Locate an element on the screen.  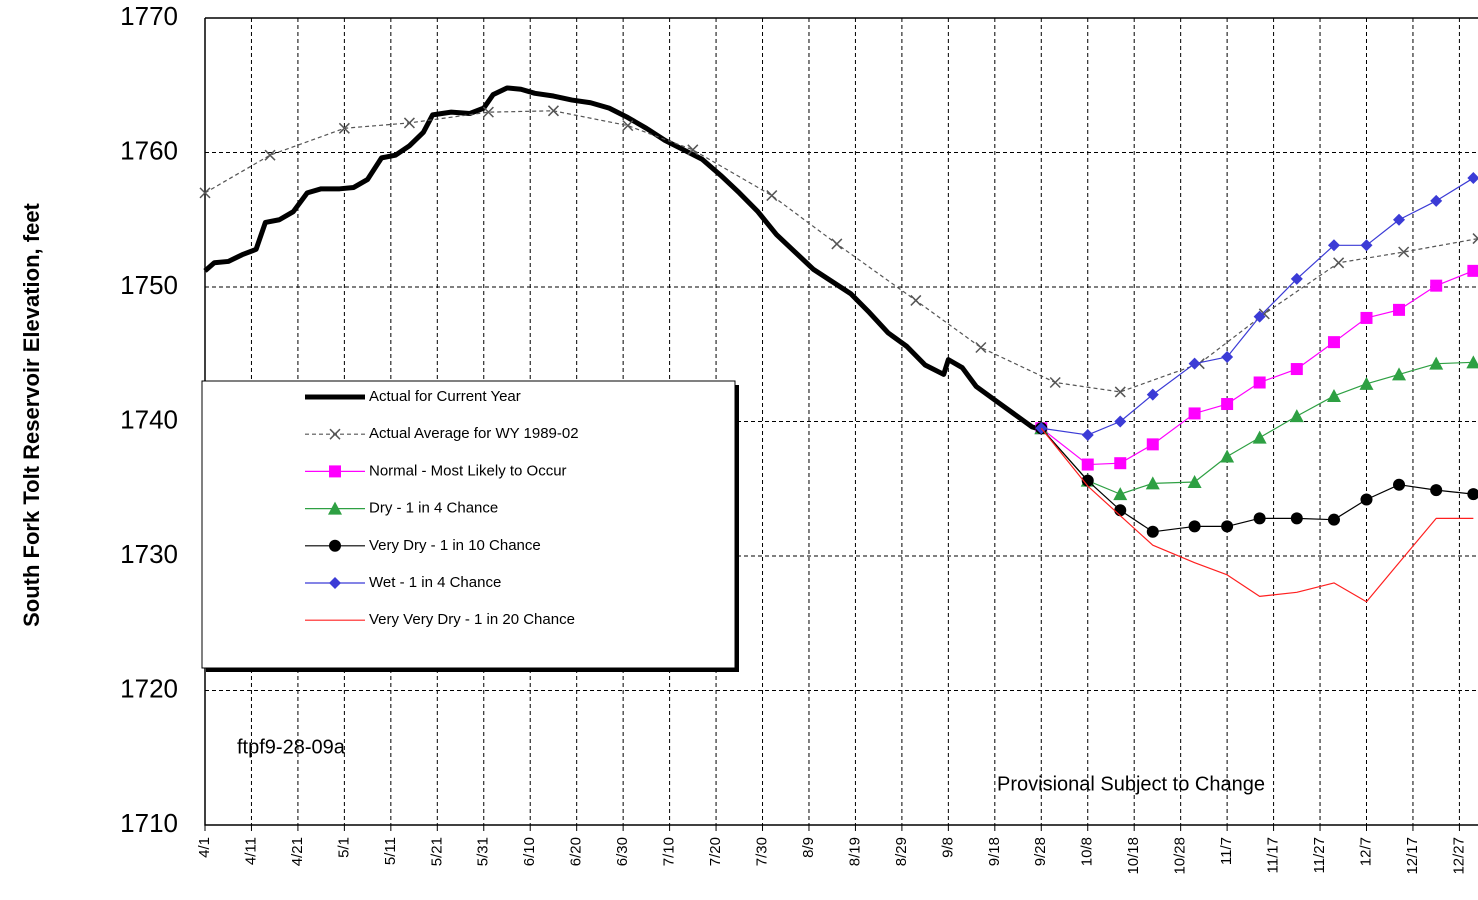
legend-label: Very Very Dry - 1 in 20 Chance is located at coordinates (472, 619).